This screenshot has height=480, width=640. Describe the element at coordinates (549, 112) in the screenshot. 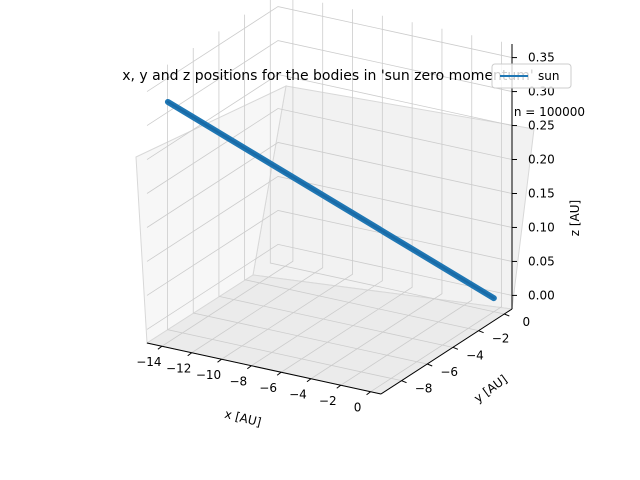

I see `n-annotation: n = 100000` at that location.